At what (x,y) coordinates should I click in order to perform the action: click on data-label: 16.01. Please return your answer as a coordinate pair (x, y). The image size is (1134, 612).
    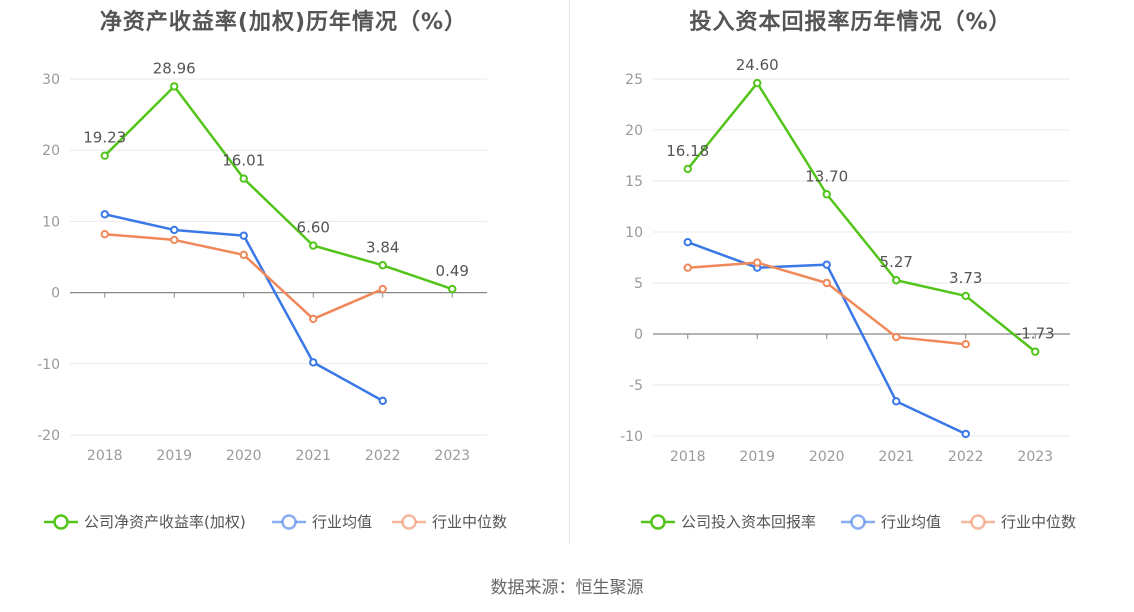
    Looking at the image, I should click on (243, 161).